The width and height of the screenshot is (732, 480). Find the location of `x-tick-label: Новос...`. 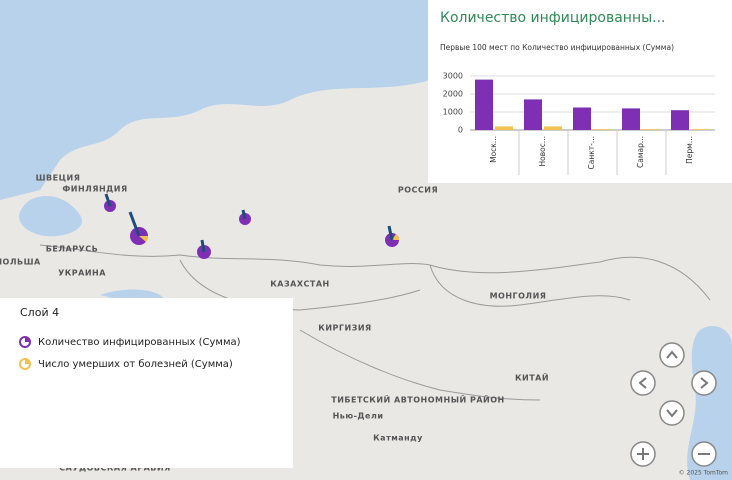

x-tick-label: Новос... is located at coordinates (542, 151).